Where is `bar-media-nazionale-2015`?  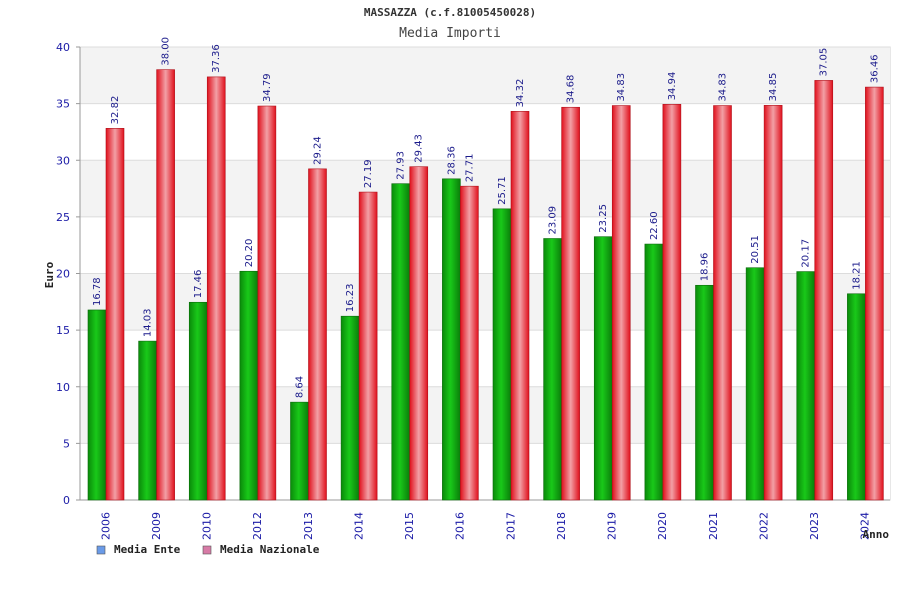 bar-media-nazionale-2015 is located at coordinates (419, 333).